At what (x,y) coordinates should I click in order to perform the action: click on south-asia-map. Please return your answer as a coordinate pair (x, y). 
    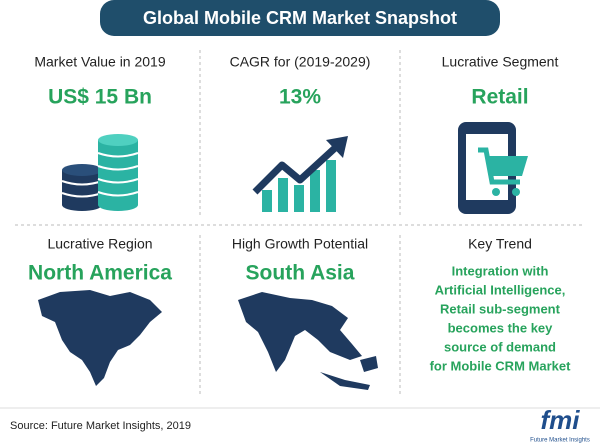
    Looking at the image, I should click on (300, 332).